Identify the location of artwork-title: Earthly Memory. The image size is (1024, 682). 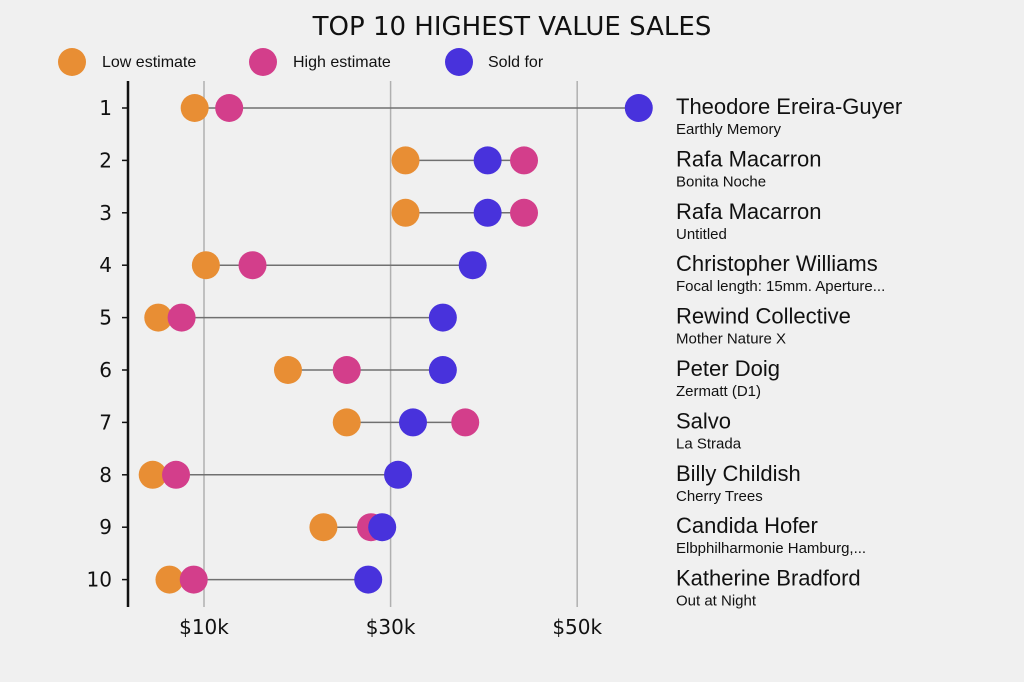
(729, 129).